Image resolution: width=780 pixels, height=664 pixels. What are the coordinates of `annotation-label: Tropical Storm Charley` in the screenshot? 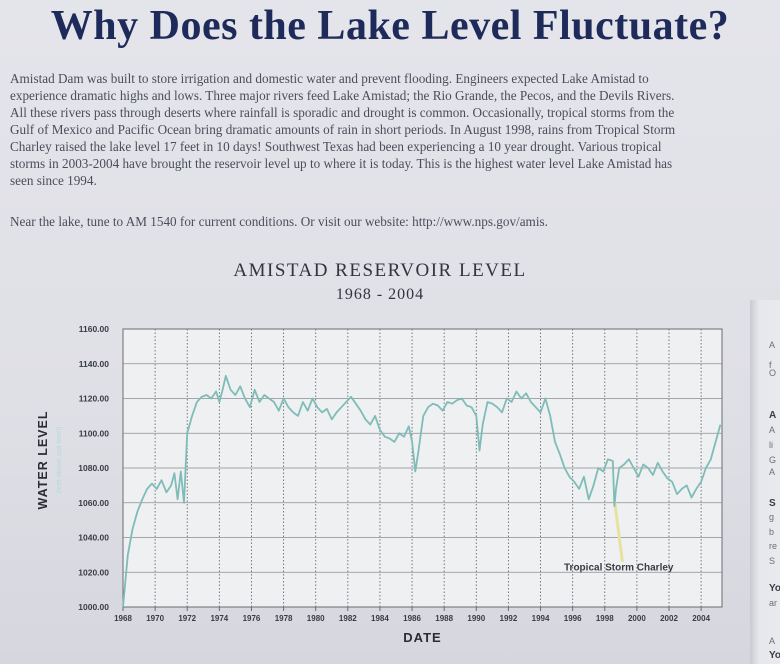 It's located at (619, 568).